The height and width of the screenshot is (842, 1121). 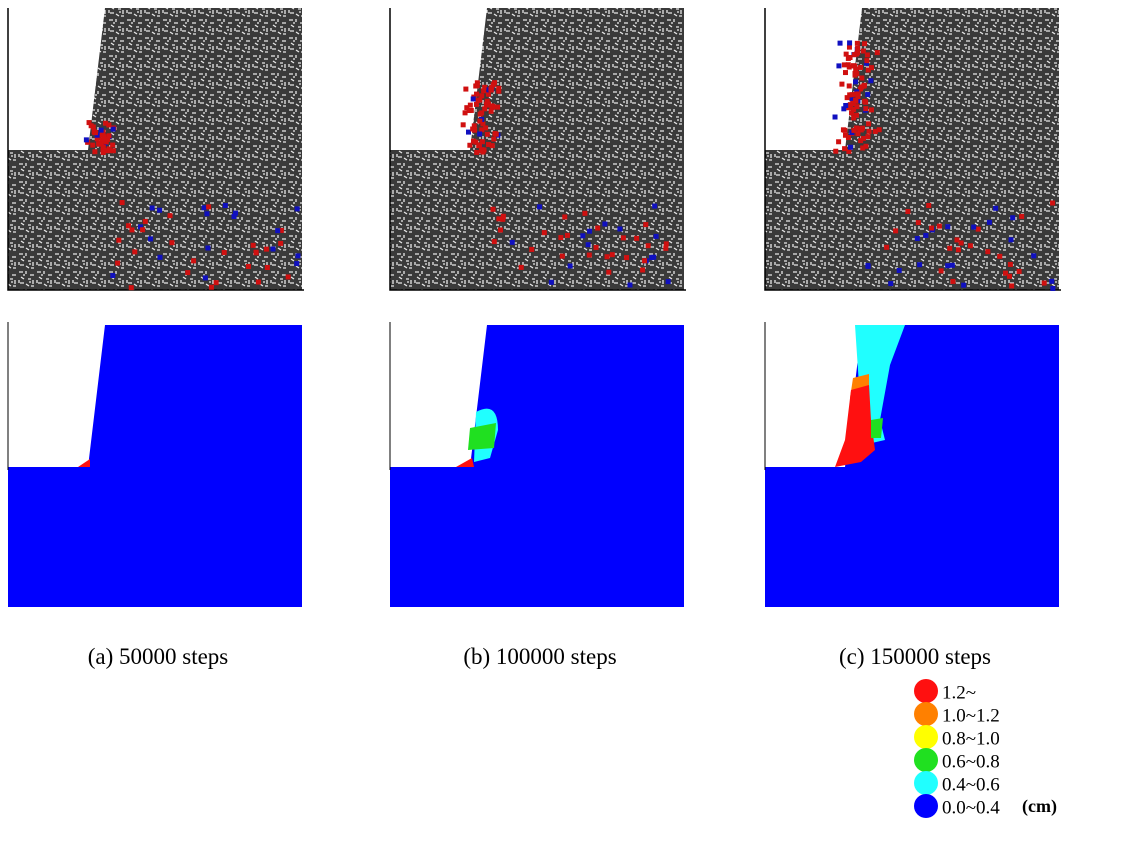 I want to click on boundary, so click(x=155, y=149).